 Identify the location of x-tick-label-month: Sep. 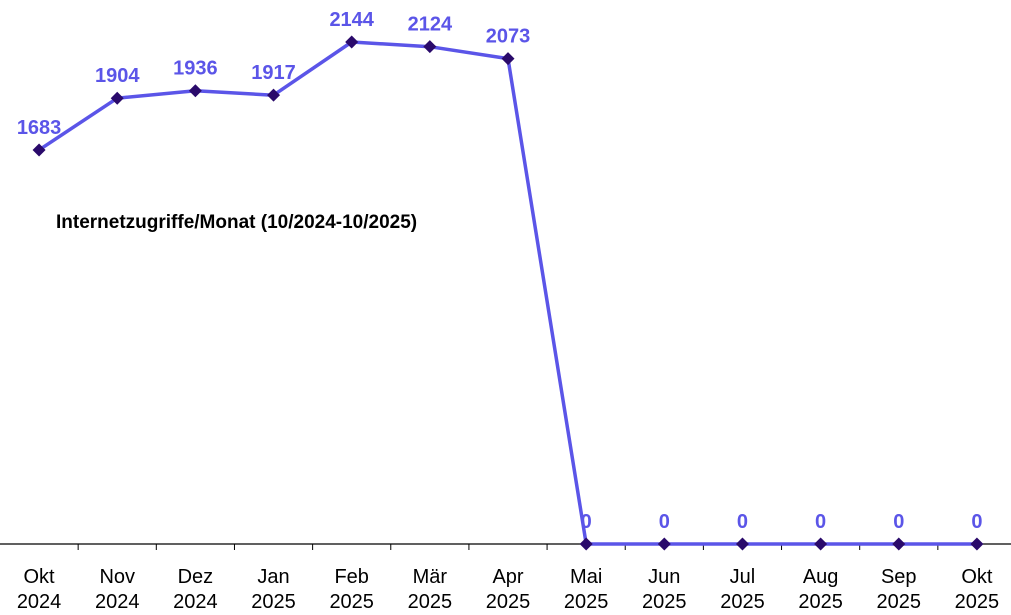
(899, 577).